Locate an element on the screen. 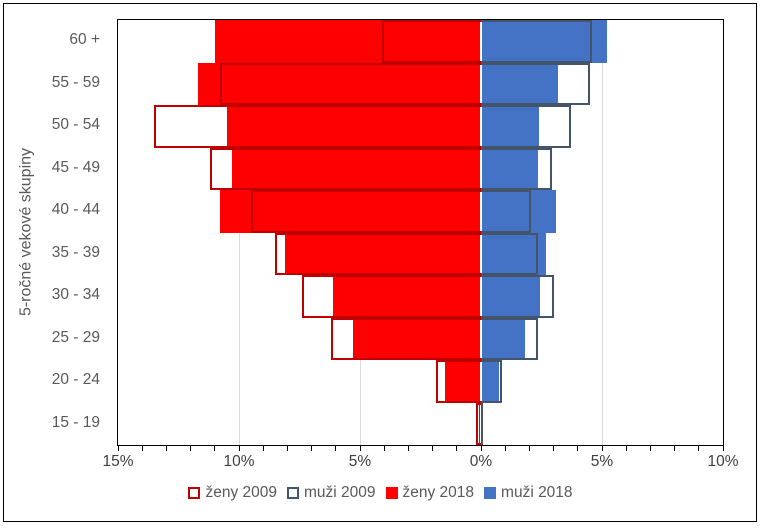  legend-item-zeny-2009: ženy 2009 is located at coordinates (232, 493).